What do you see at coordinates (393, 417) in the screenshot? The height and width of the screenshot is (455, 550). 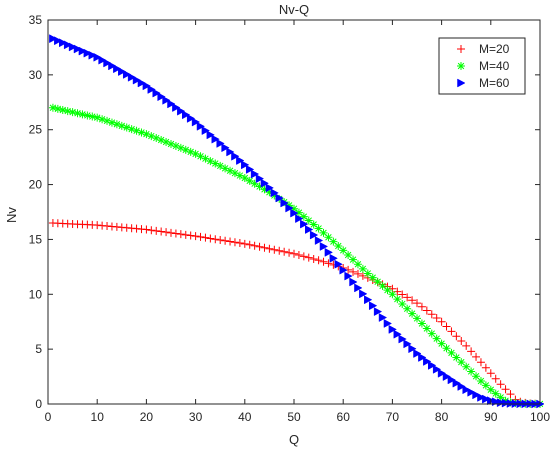 I see `x-tick-label: 70` at bounding box center [393, 417].